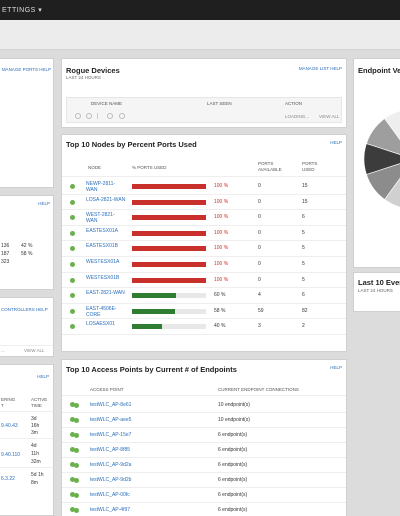 The width and height of the screenshot is (400, 516). Describe the element at coordinates (204, 405) in the screenshot. I see `access-point-row: testWLC_AP-8e61 10 endpoint(s)` at that location.